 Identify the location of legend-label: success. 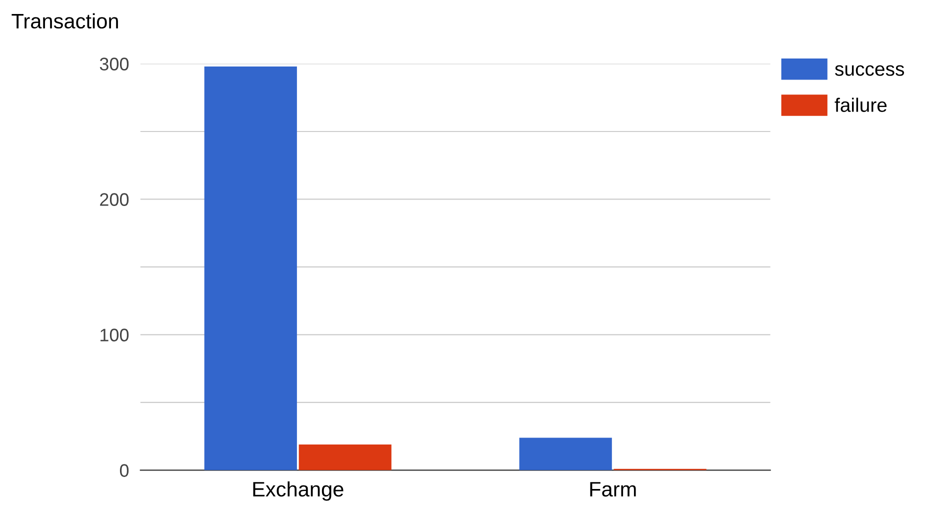
(869, 70).